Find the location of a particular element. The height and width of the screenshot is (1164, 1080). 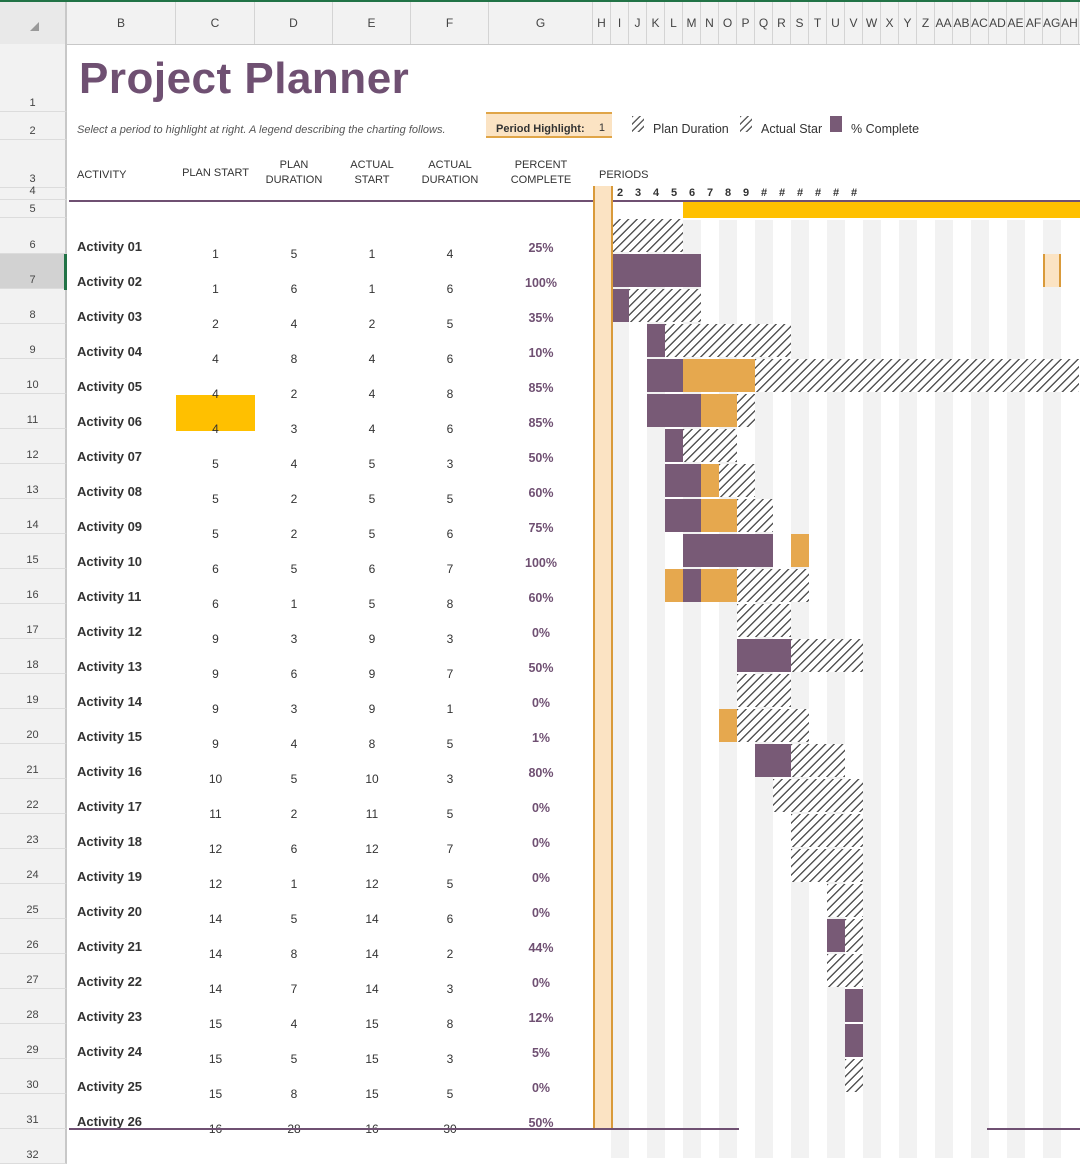

percent-complete-cell: 75% is located at coordinates (541, 528).